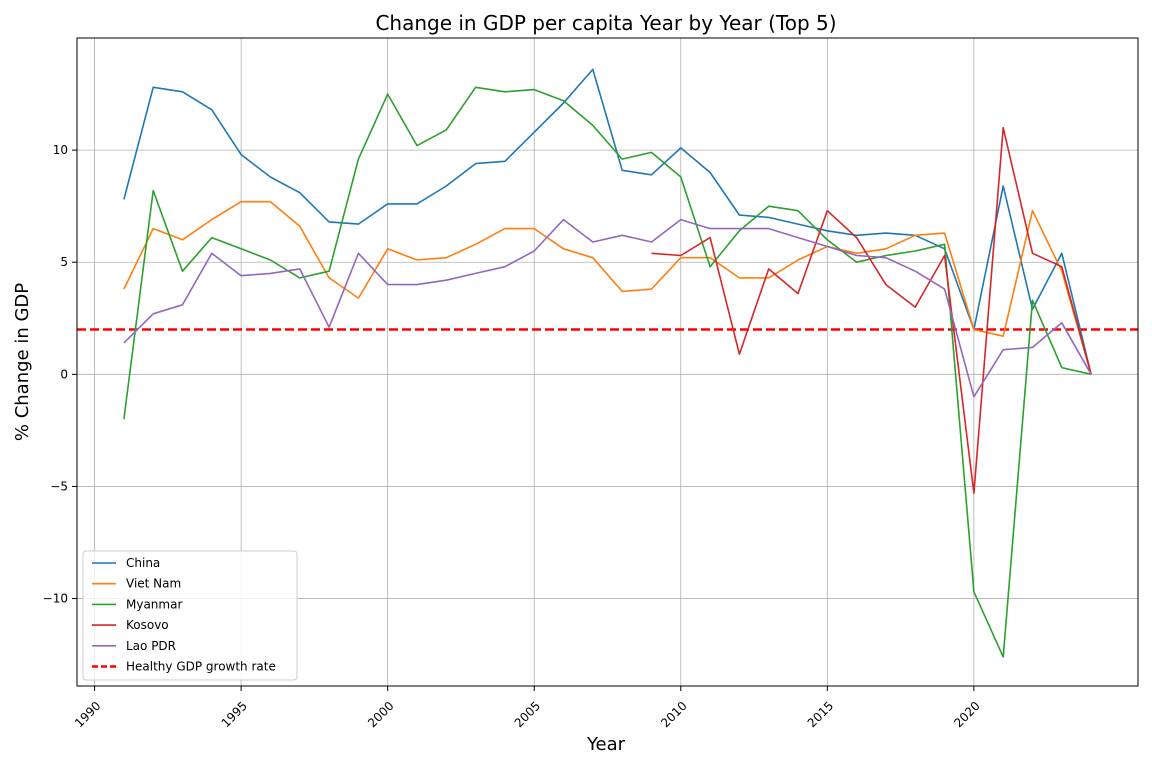 This screenshot has width=1152, height=768. Describe the element at coordinates (201, 667) in the screenshot. I see `legend-label-healthy-gdp-growth-rate: Healthy GDP growth rate` at that location.